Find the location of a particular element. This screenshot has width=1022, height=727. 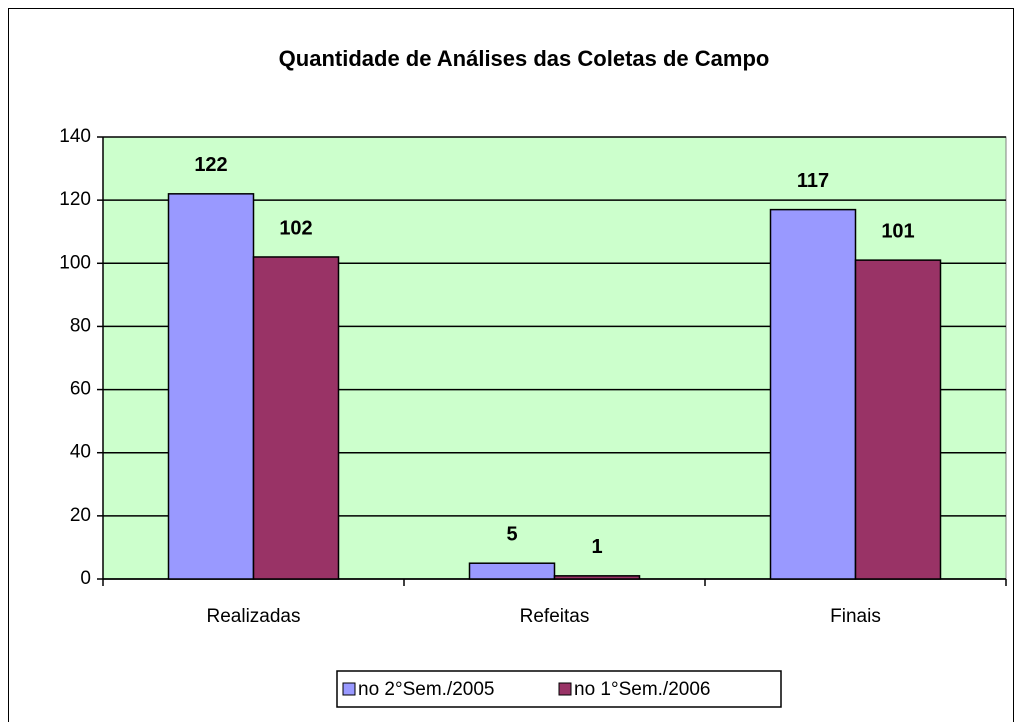

x-tick-label: Refeitas is located at coordinates (555, 616).